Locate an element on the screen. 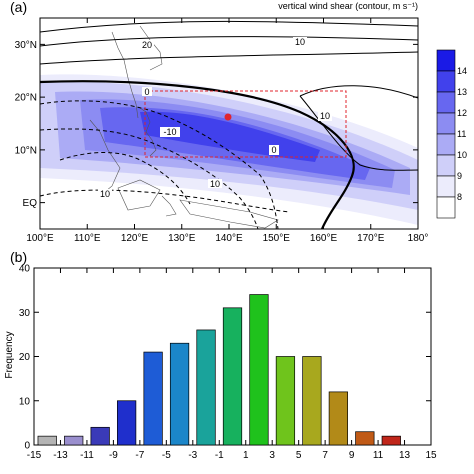  x-tick-label: 15 is located at coordinates (431, 455).